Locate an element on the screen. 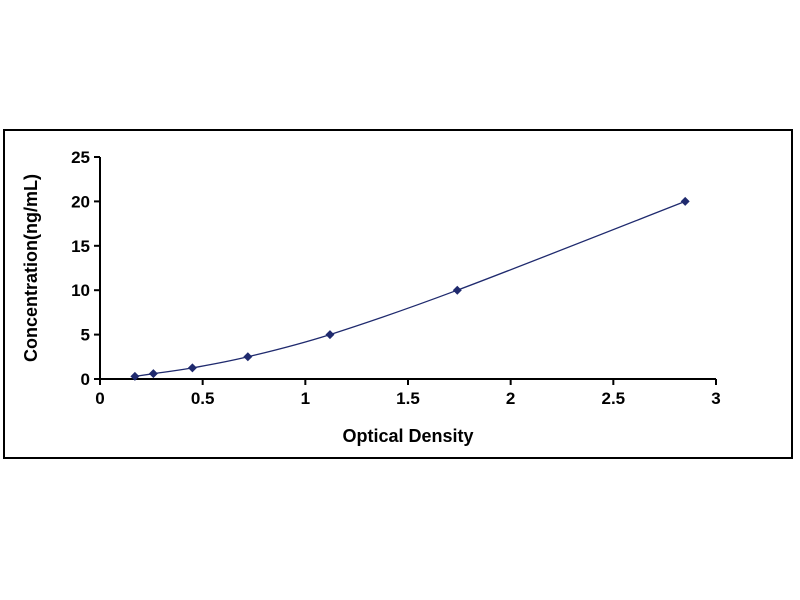 The height and width of the screenshot is (600, 800). y-tick-label: 20 is located at coordinates (80, 201).